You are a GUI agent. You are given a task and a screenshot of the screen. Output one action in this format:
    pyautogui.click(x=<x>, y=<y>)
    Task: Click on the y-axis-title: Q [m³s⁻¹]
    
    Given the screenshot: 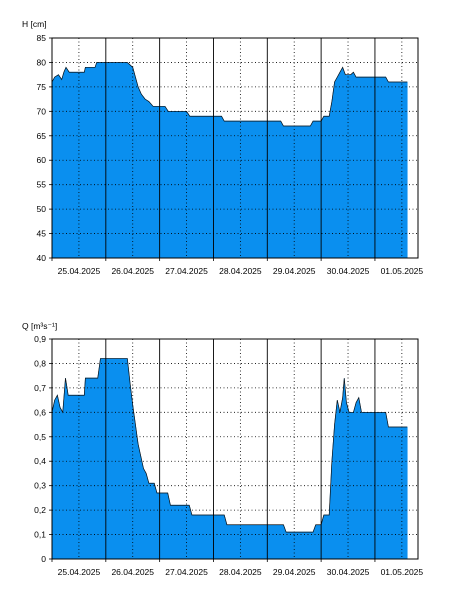 What is the action you would take?
    pyautogui.click(x=39, y=326)
    